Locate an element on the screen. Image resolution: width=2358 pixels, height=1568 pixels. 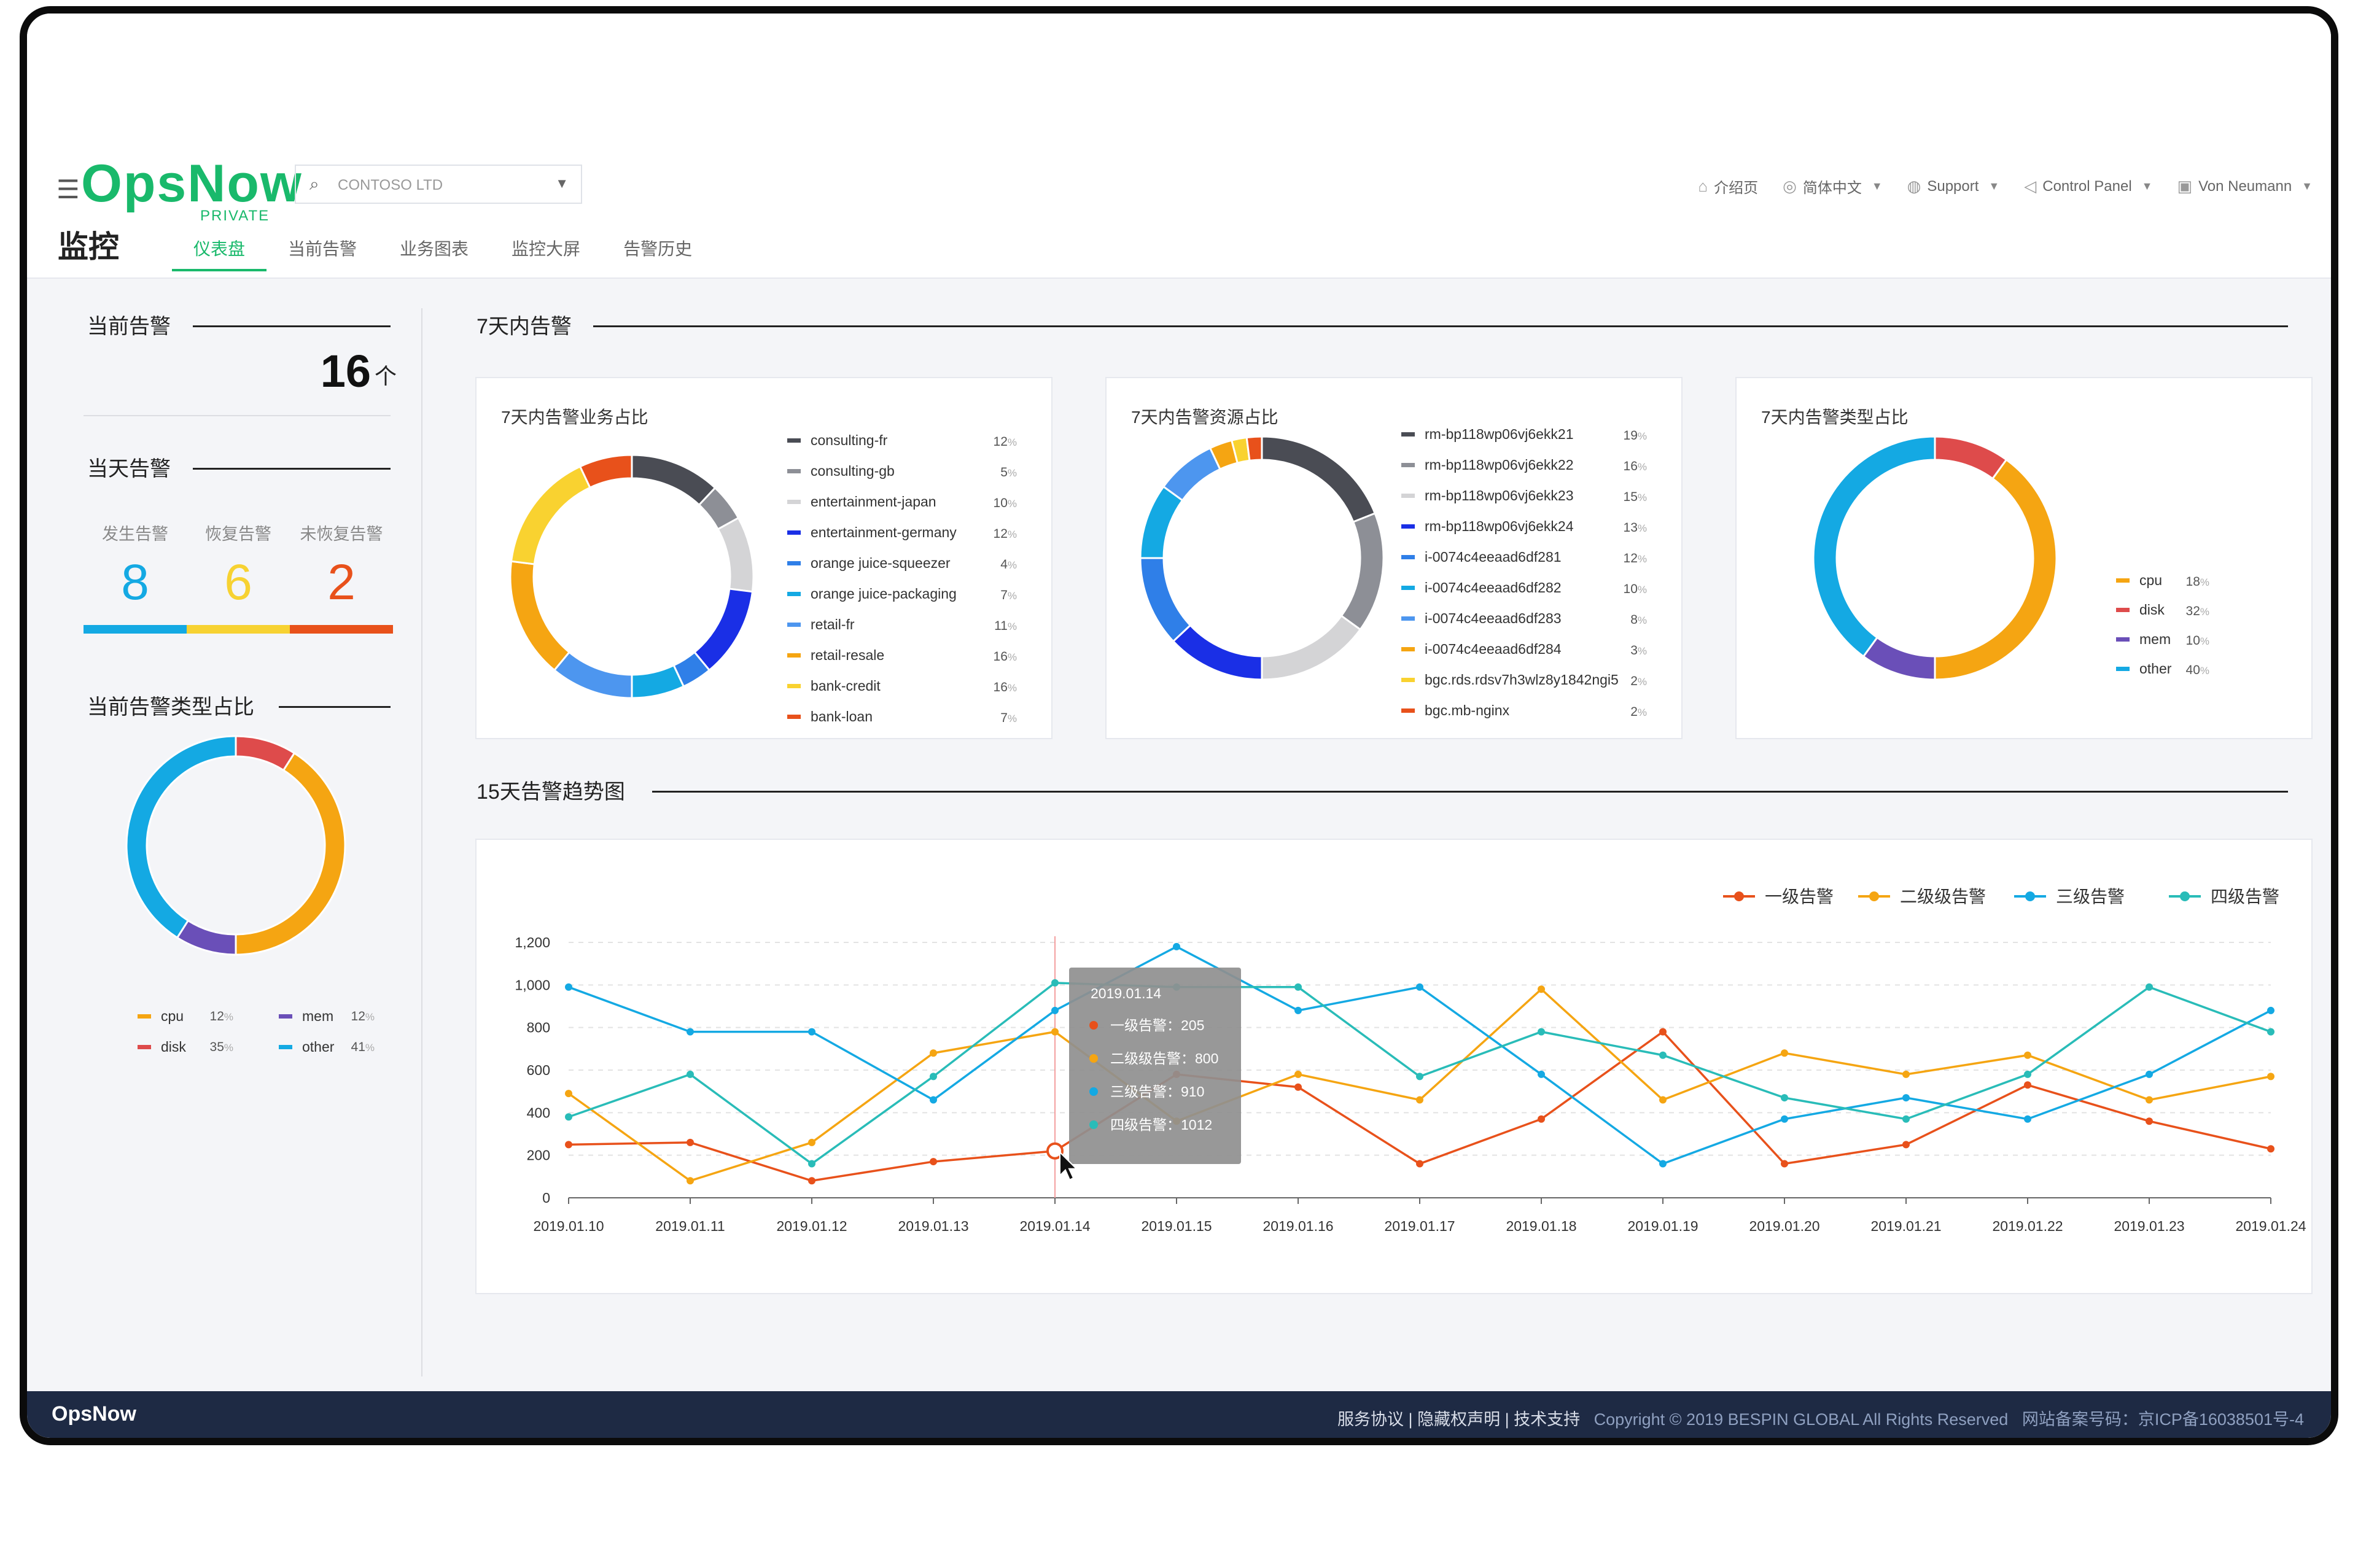
donut-slice-retail-fr is located at coordinates (593, 675).